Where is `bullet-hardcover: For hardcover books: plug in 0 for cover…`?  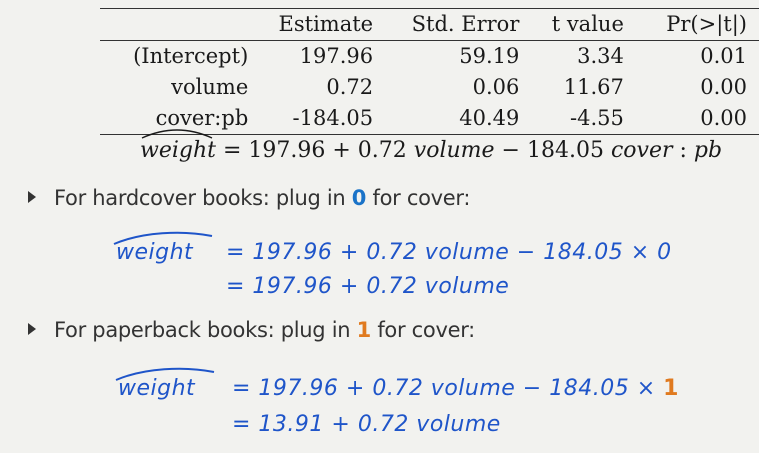 bullet-hardcover: For hardcover books: plug in 0 for cover… is located at coordinates (249, 198).